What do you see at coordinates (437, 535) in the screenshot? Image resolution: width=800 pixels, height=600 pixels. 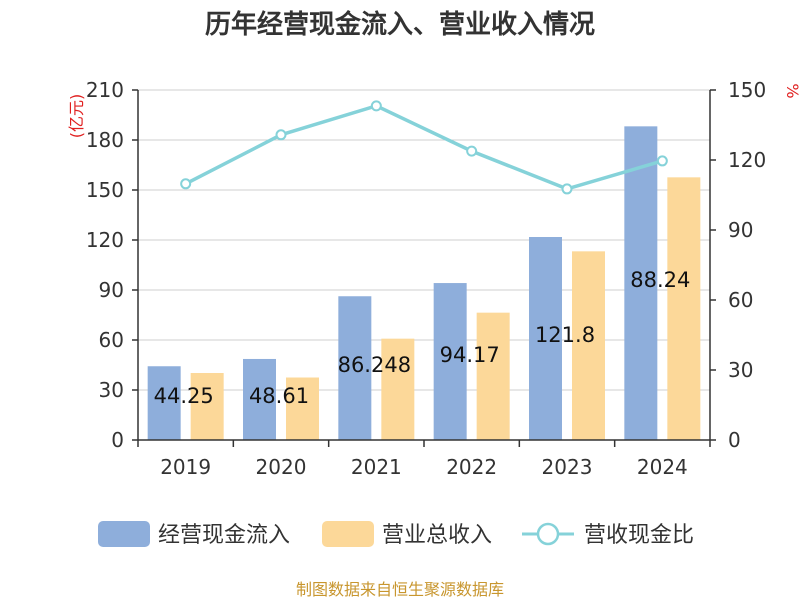 I see `legend-label-revenue: 营业总收入` at bounding box center [437, 535].